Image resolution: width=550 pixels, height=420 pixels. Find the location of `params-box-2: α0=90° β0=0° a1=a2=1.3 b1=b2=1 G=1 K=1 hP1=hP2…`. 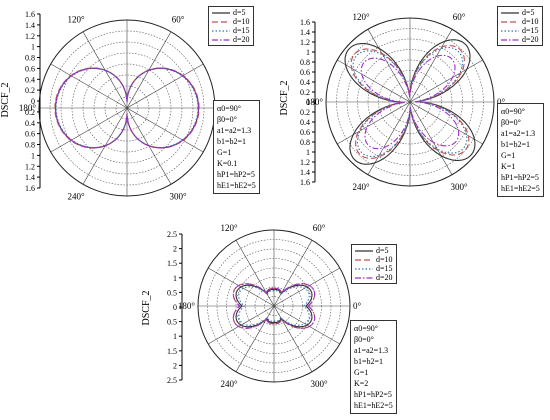

params-box-2: α0=90° β0=0° a1=a2=1.3 b1=b2=1 G=1 K=1 hP1=hP2… is located at coordinates (520, 150).